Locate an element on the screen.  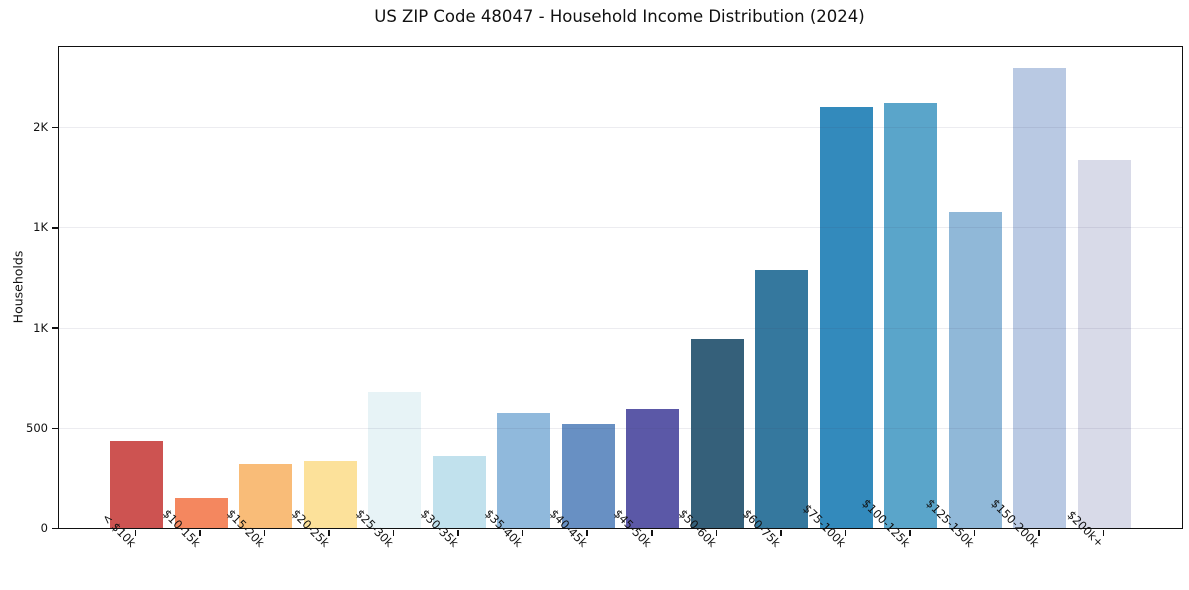
bar-$150-200k is located at coordinates (1040, 298).